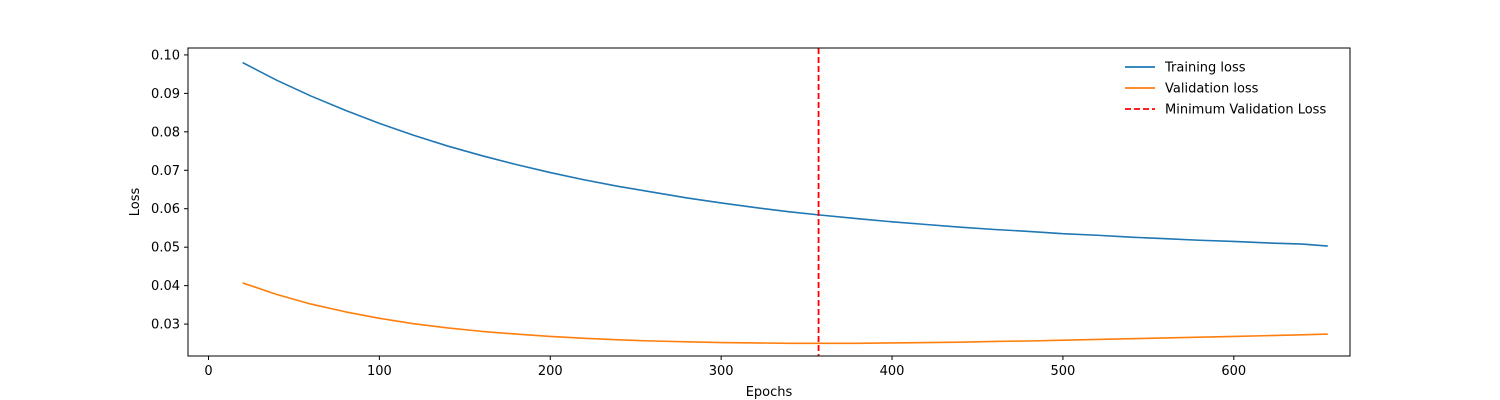 The width and height of the screenshot is (1500, 400). Describe the element at coordinates (379, 371) in the screenshot. I see `x-tick-label: 100` at that location.